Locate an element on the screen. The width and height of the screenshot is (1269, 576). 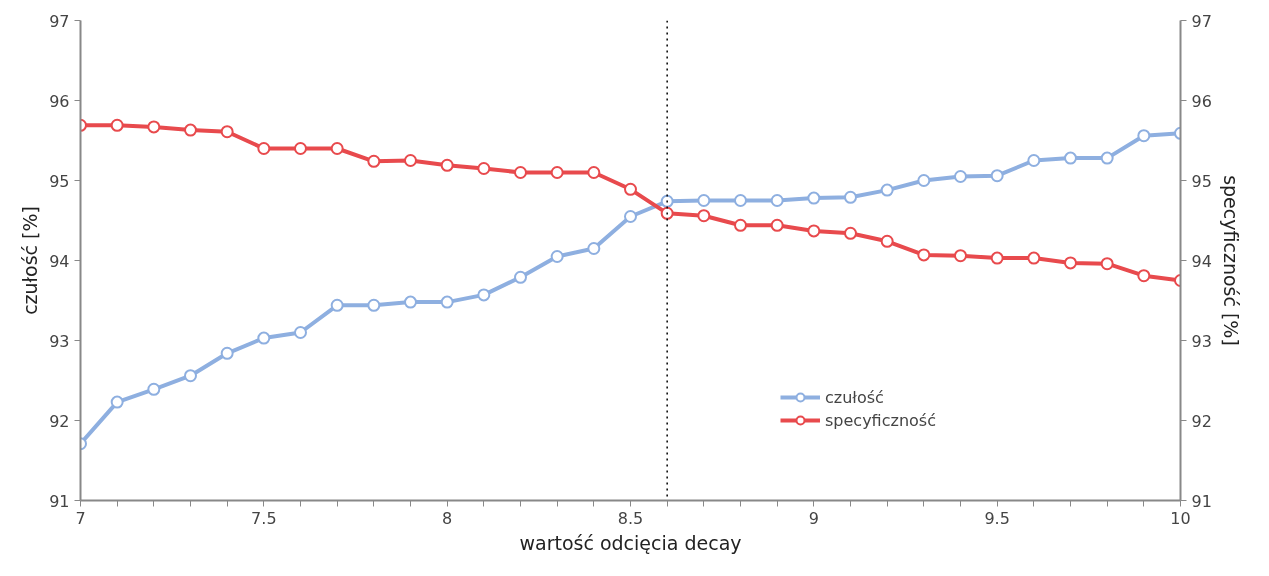
x-tick-label: 8.5 is located at coordinates (630, 518).